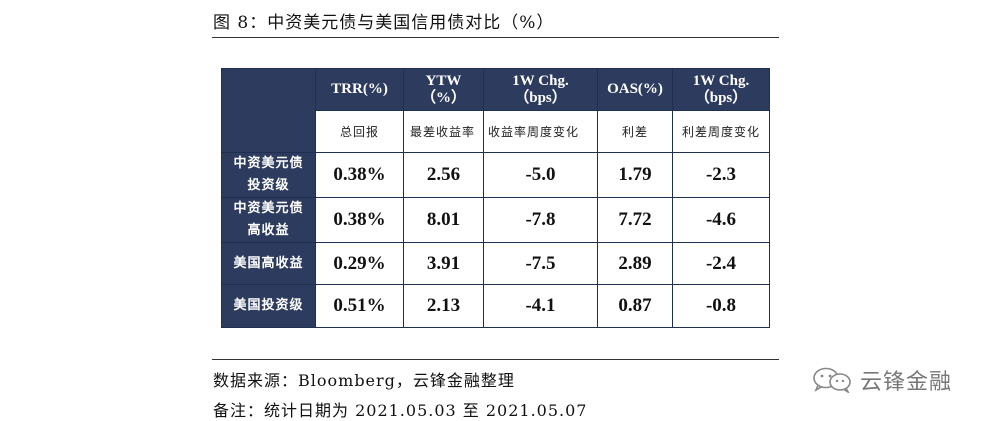 The image size is (991, 421). I want to click on top-rule, so click(495, 37).